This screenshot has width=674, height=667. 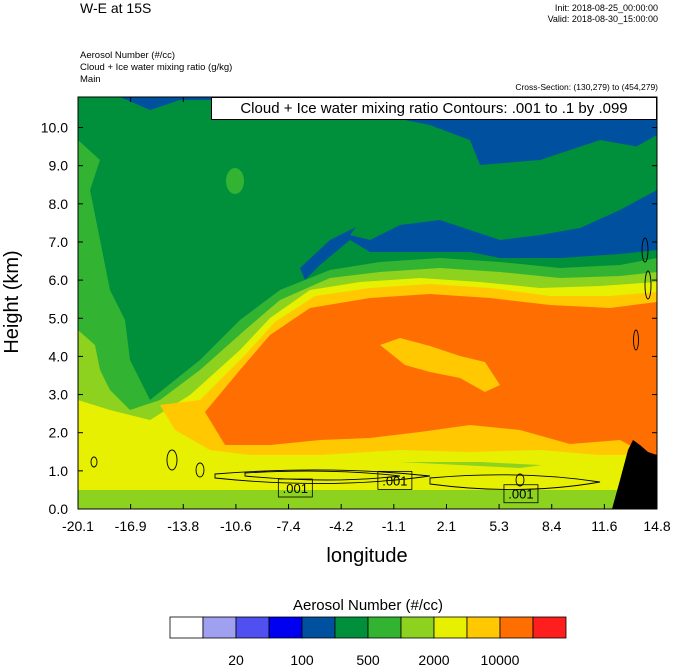 I want to click on region-green-intrusion, so click(x=503, y=187).